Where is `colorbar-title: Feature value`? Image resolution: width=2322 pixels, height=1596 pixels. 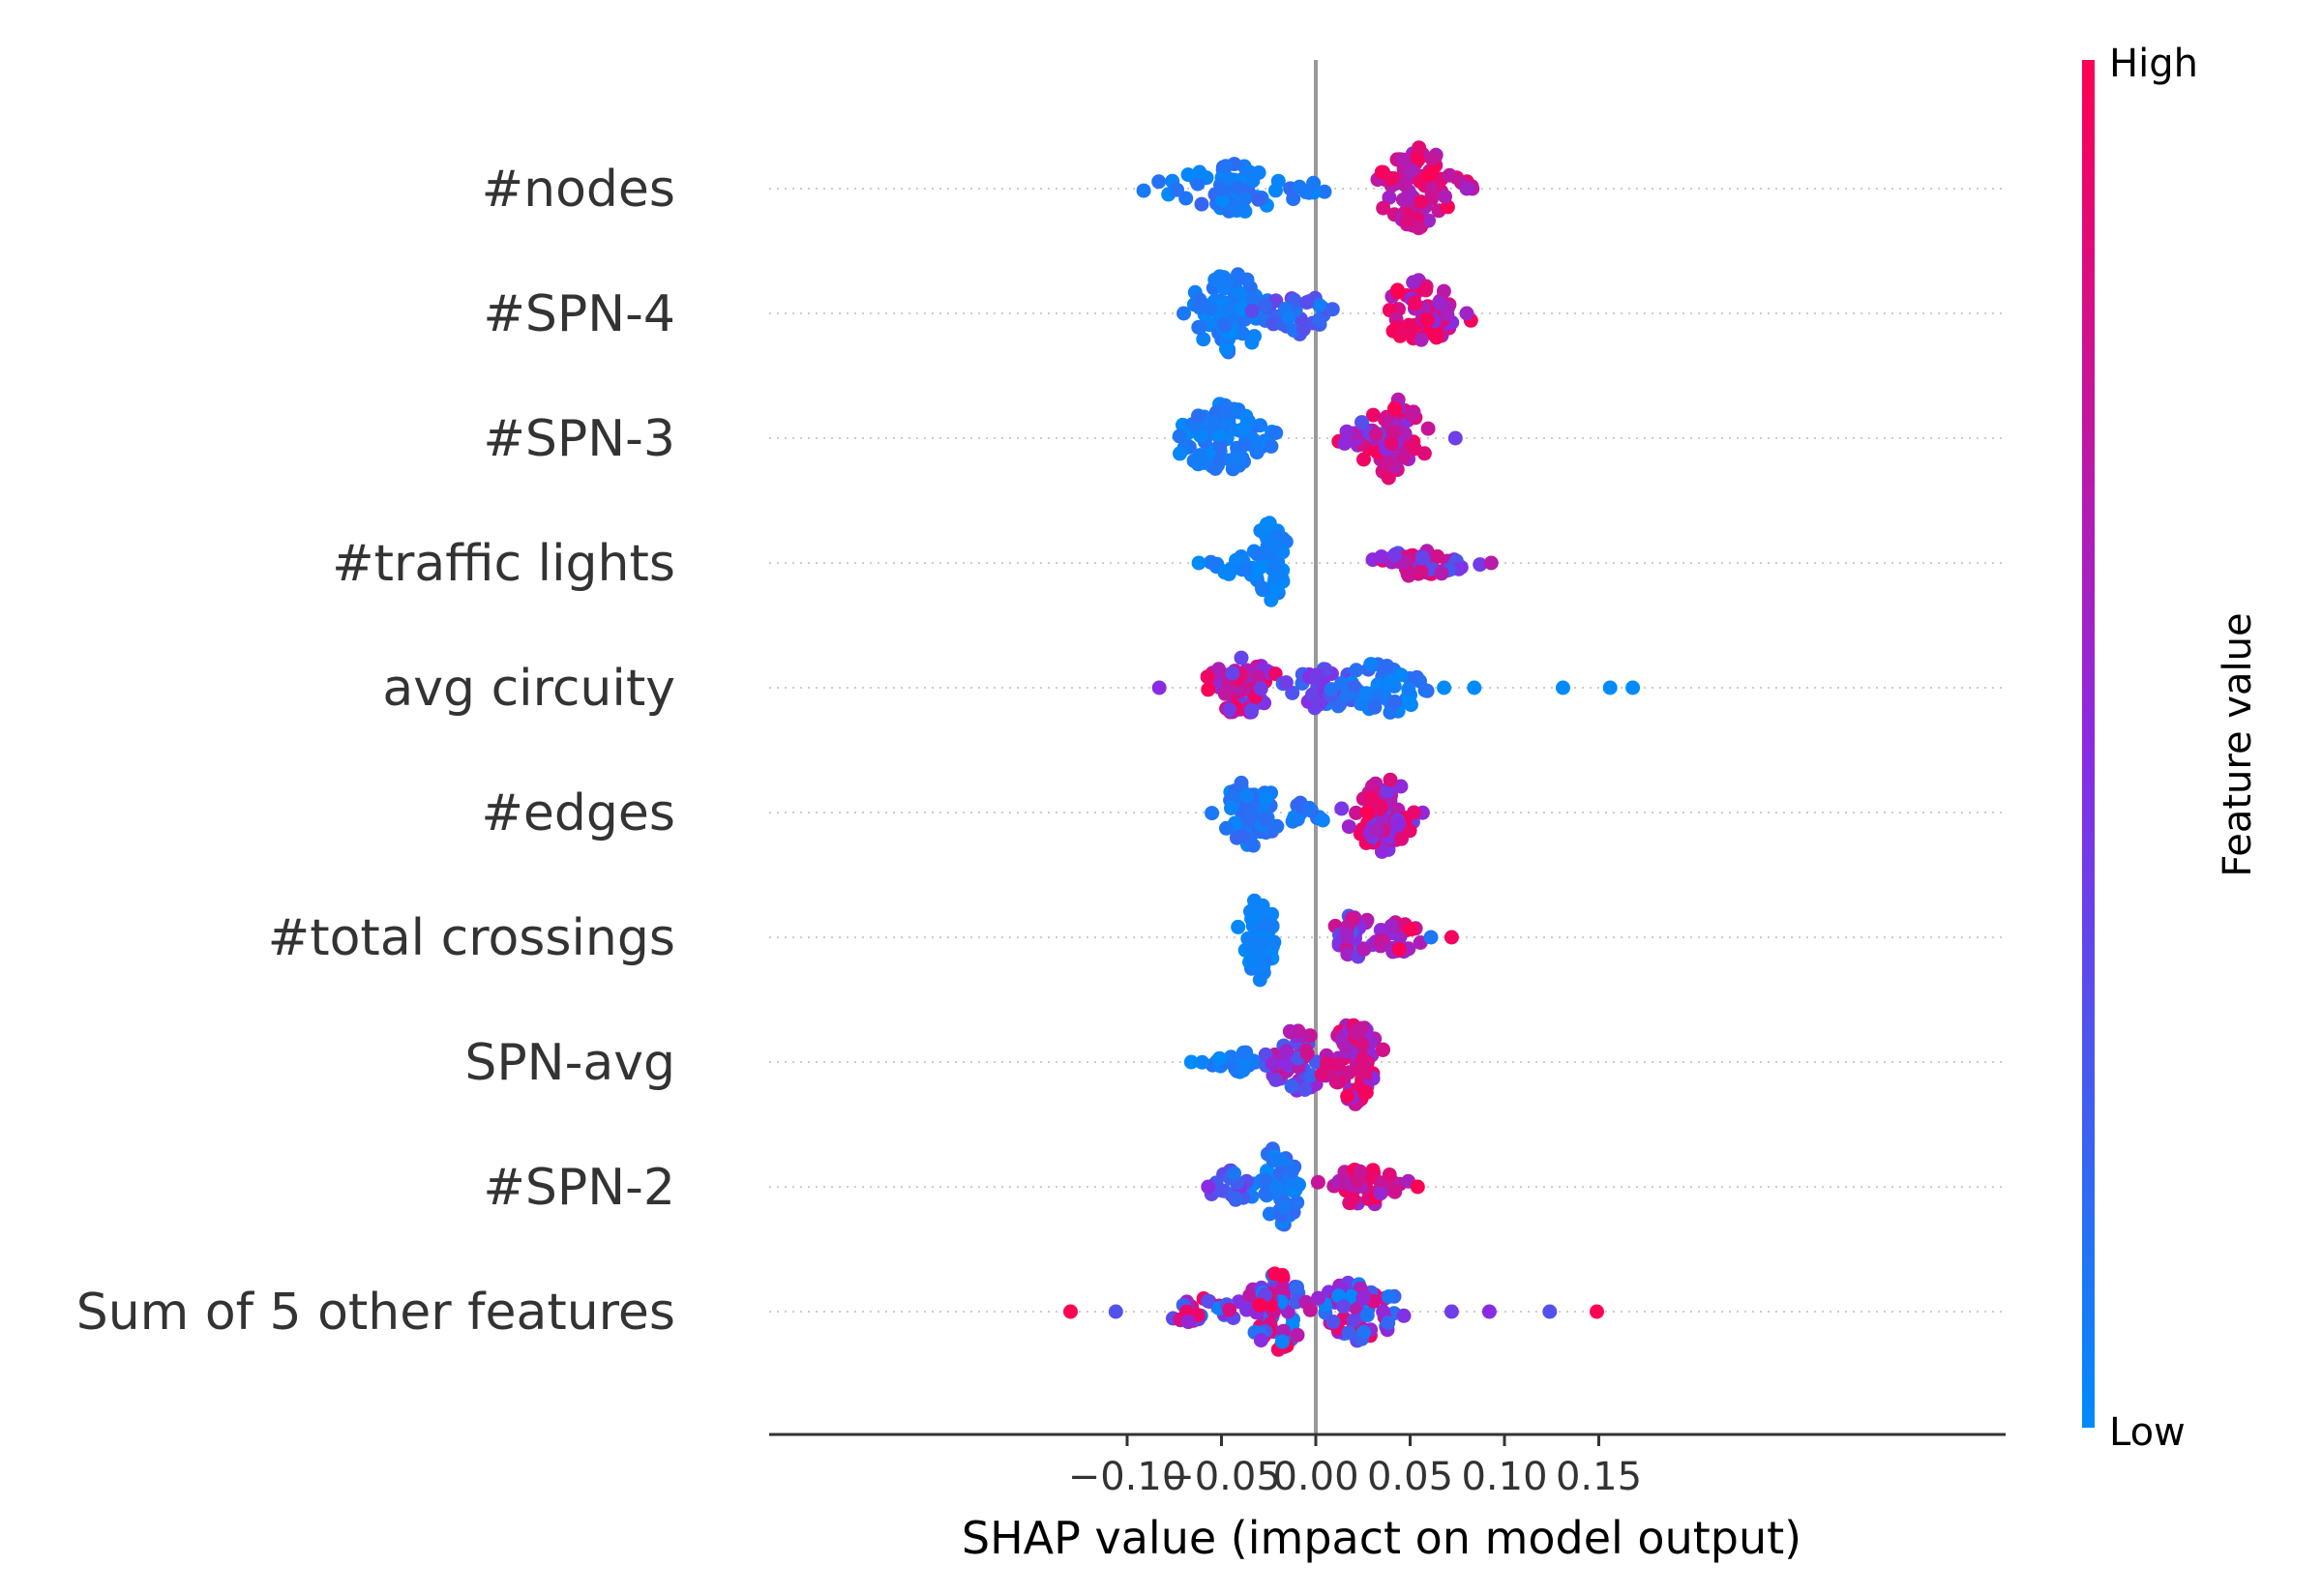
colorbar-title: Feature value is located at coordinates (2238, 744).